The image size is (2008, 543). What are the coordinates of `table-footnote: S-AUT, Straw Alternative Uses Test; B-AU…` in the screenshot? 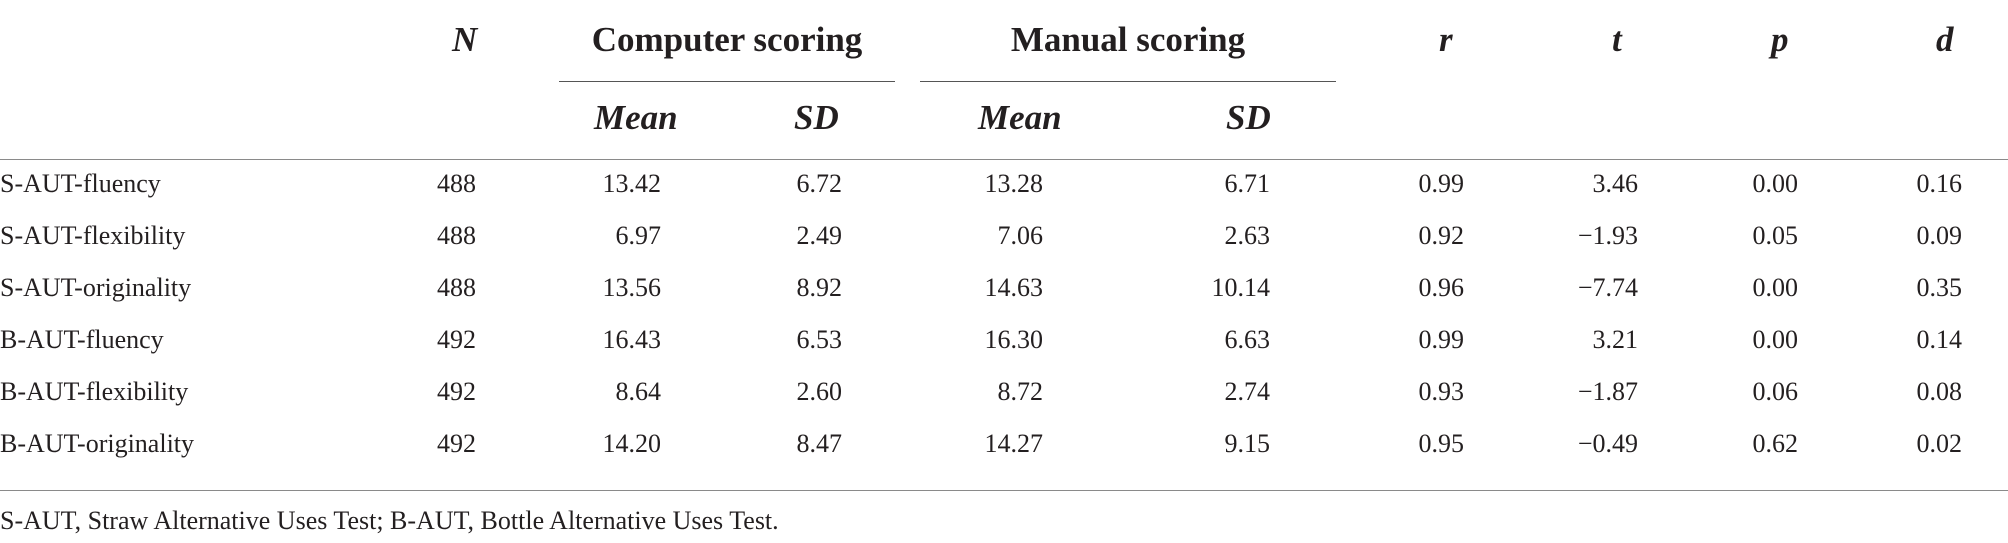 It's located at (389, 520).